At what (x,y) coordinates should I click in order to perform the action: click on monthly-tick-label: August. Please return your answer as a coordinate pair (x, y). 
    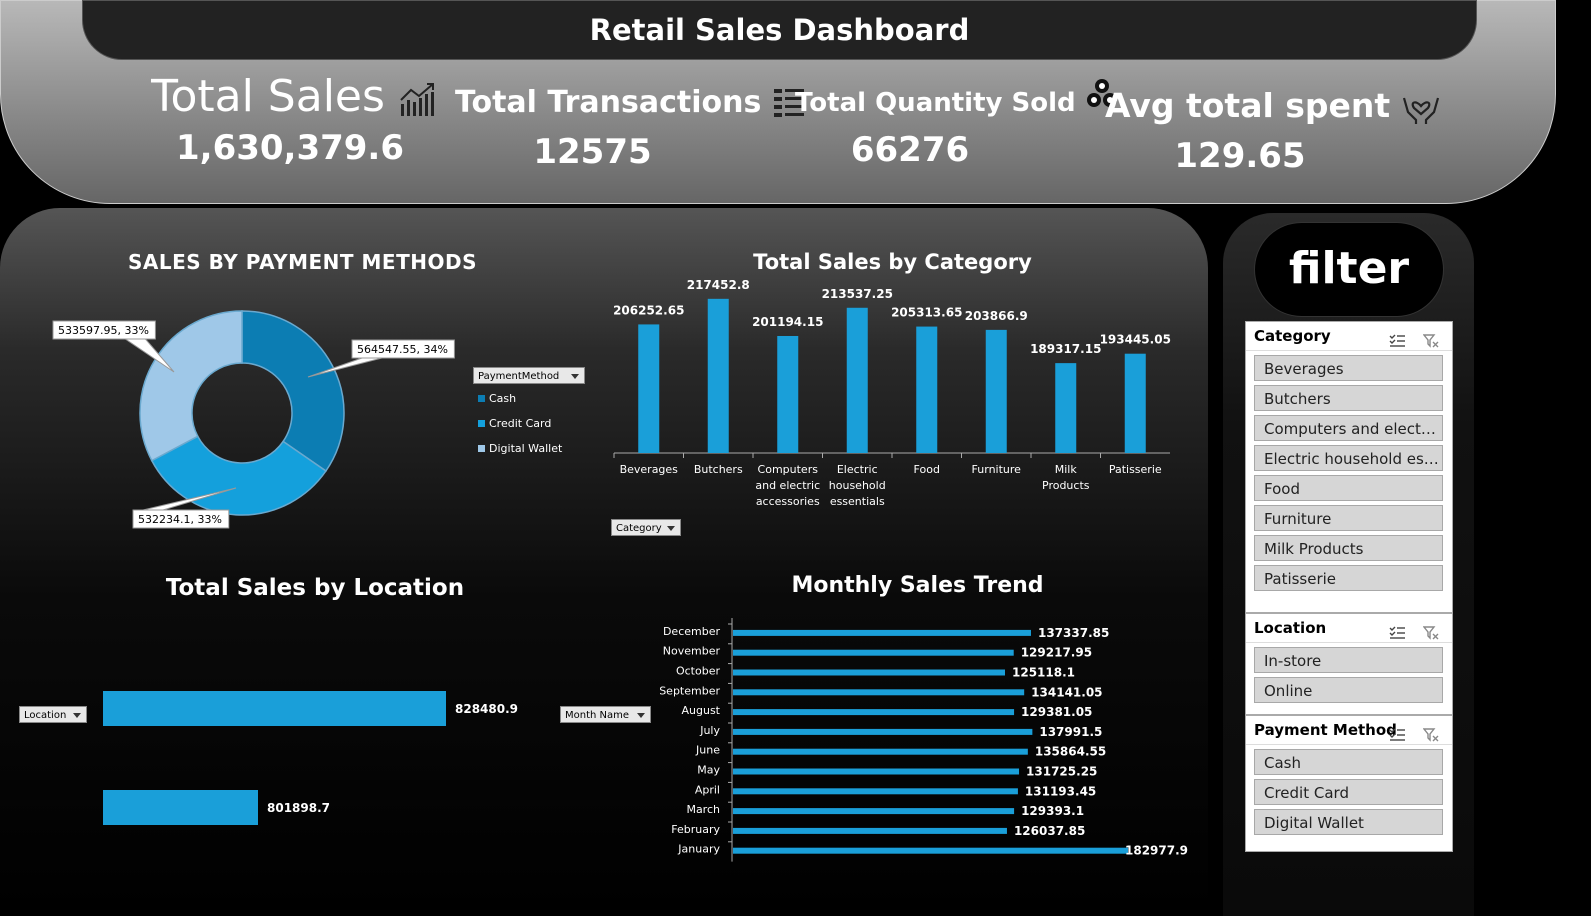
    Looking at the image, I should click on (701, 710).